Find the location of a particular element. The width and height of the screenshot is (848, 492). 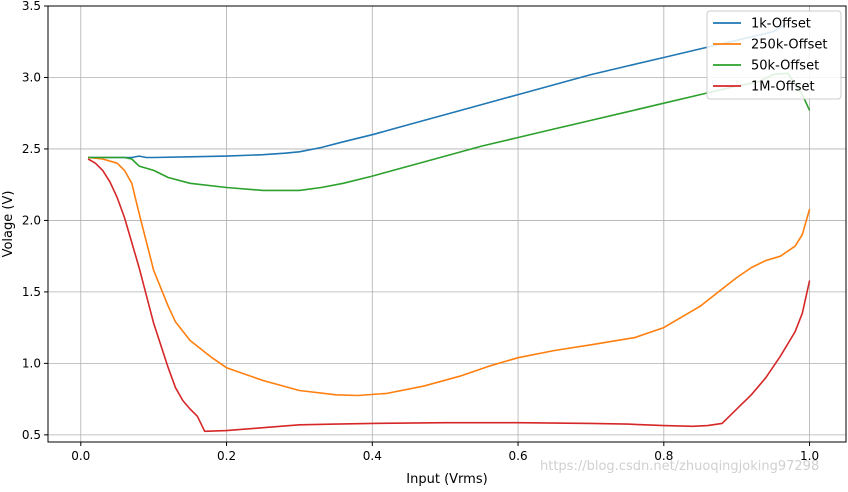

x-tick-label: 0.0 is located at coordinates (80, 456).